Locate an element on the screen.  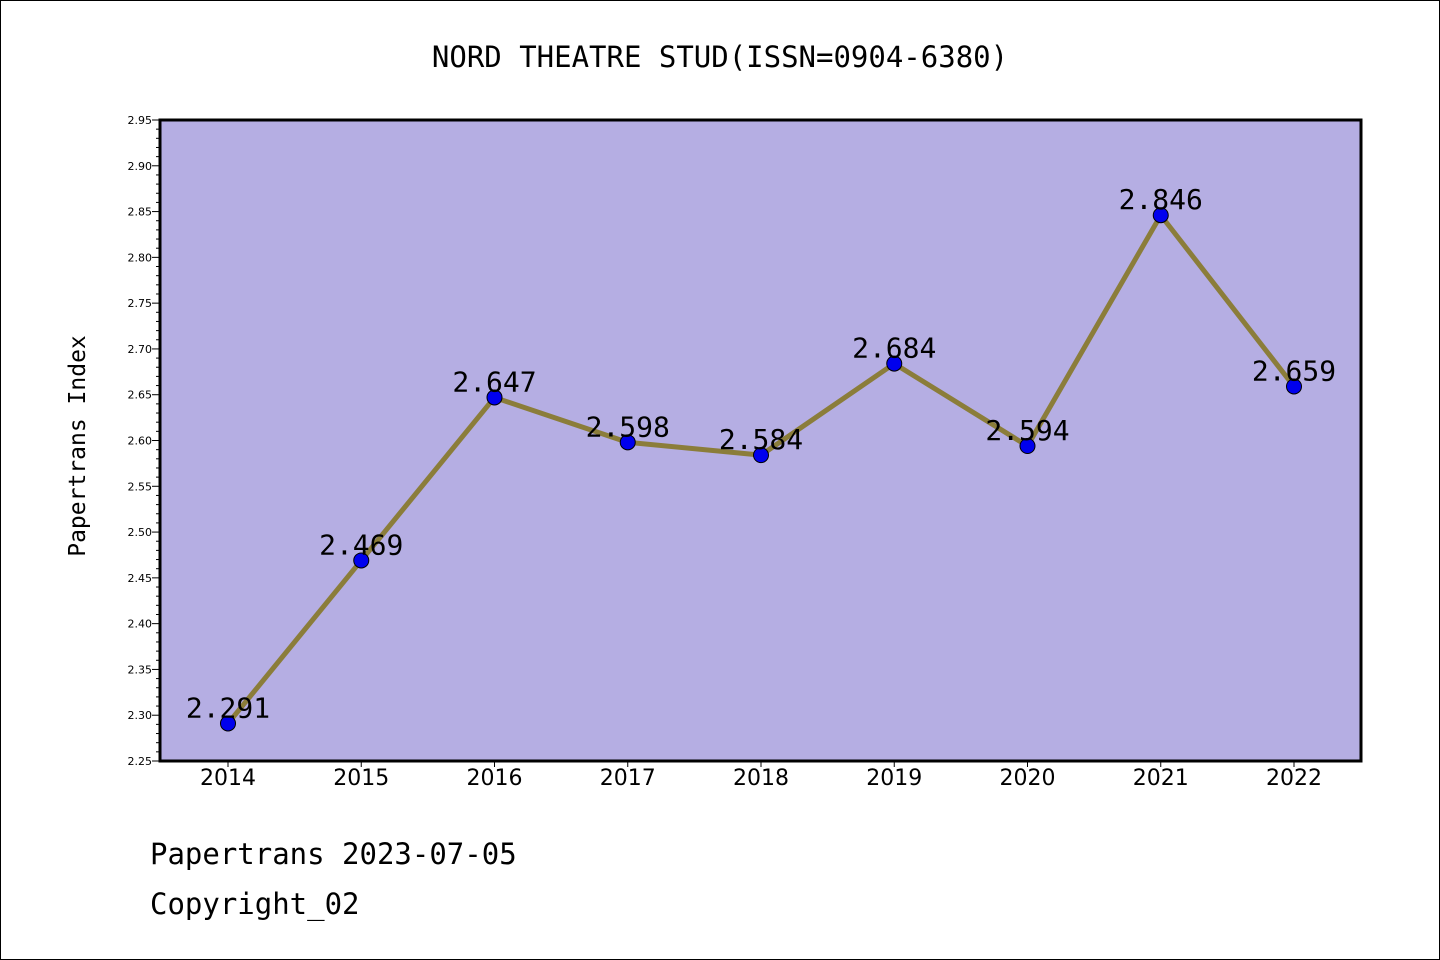
y-tick-label: 2.85 is located at coordinates (140, 212).